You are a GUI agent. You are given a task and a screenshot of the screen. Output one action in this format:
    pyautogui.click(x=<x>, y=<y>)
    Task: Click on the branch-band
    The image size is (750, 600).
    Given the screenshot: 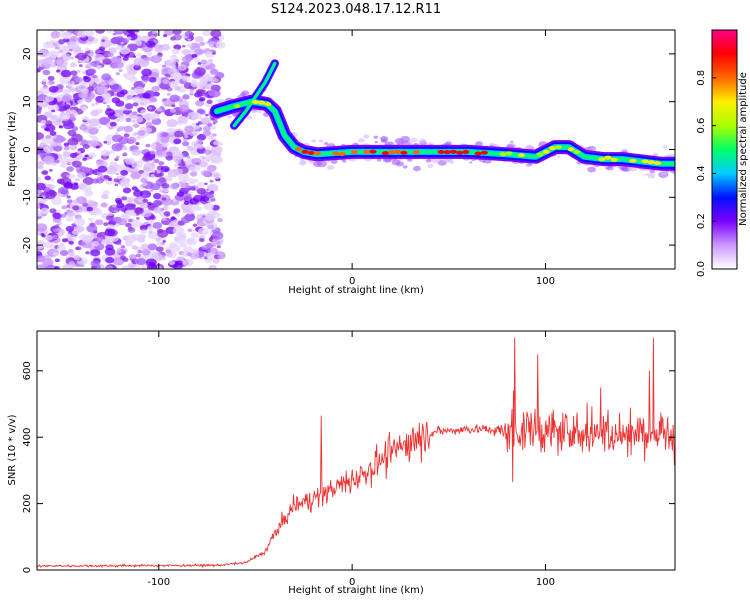 What is the action you would take?
    pyautogui.click(x=254, y=94)
    